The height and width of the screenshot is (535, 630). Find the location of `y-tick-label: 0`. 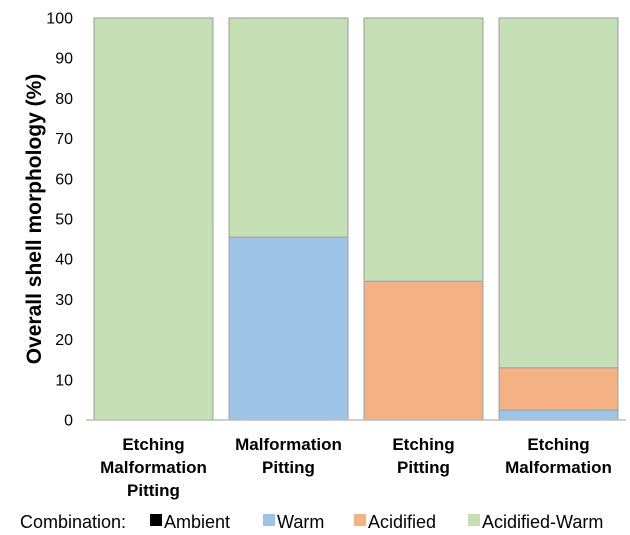

y-tick-label: 0 is located at coordinates (68, 421).